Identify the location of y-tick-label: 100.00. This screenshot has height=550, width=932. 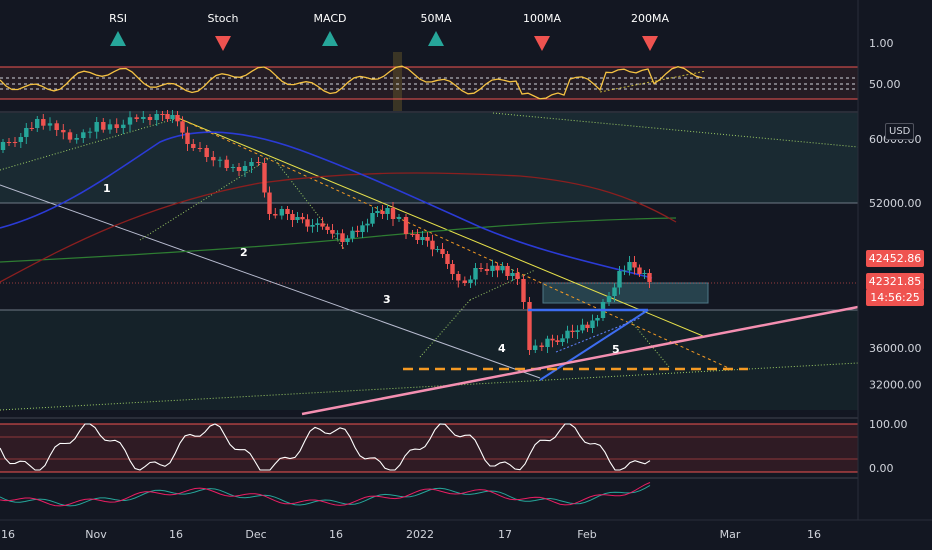
(888, 424).